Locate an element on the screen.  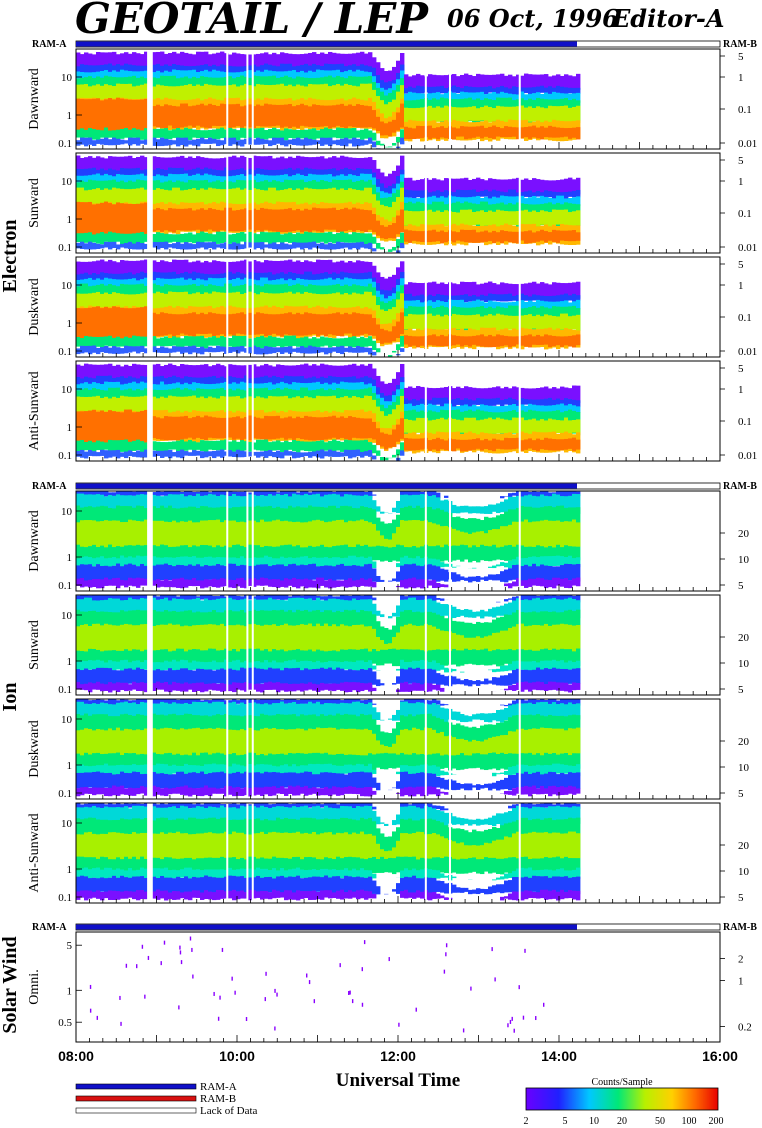
panel-s1: 5 1 0.5 2 1 0.2 Omni. is located at coordinates (389, 987).